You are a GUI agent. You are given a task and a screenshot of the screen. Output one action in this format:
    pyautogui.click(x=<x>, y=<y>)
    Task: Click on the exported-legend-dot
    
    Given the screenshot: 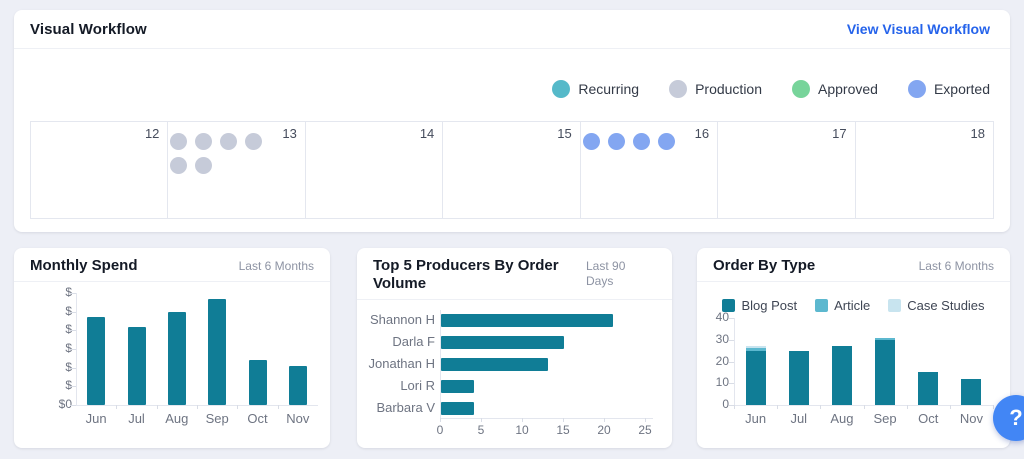 What is the action you would take?
    pyautogui.click(x=916, y=89)
    